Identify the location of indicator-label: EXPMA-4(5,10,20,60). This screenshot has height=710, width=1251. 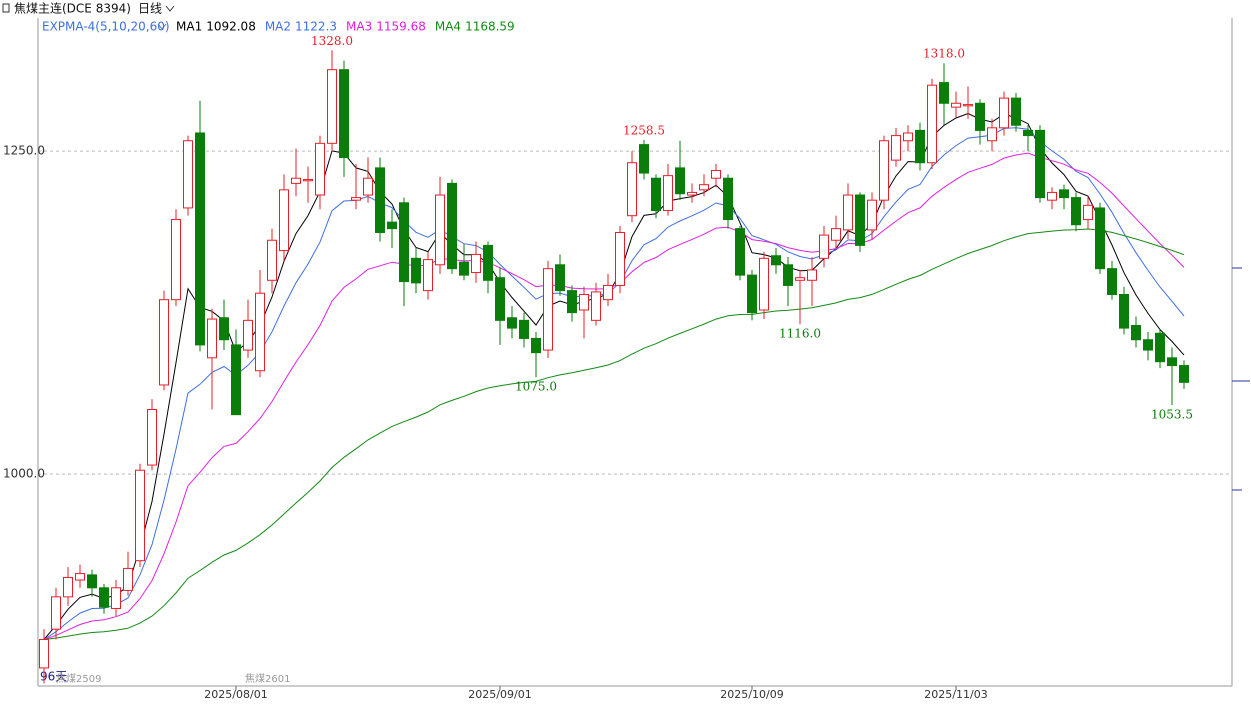
(106, 27).